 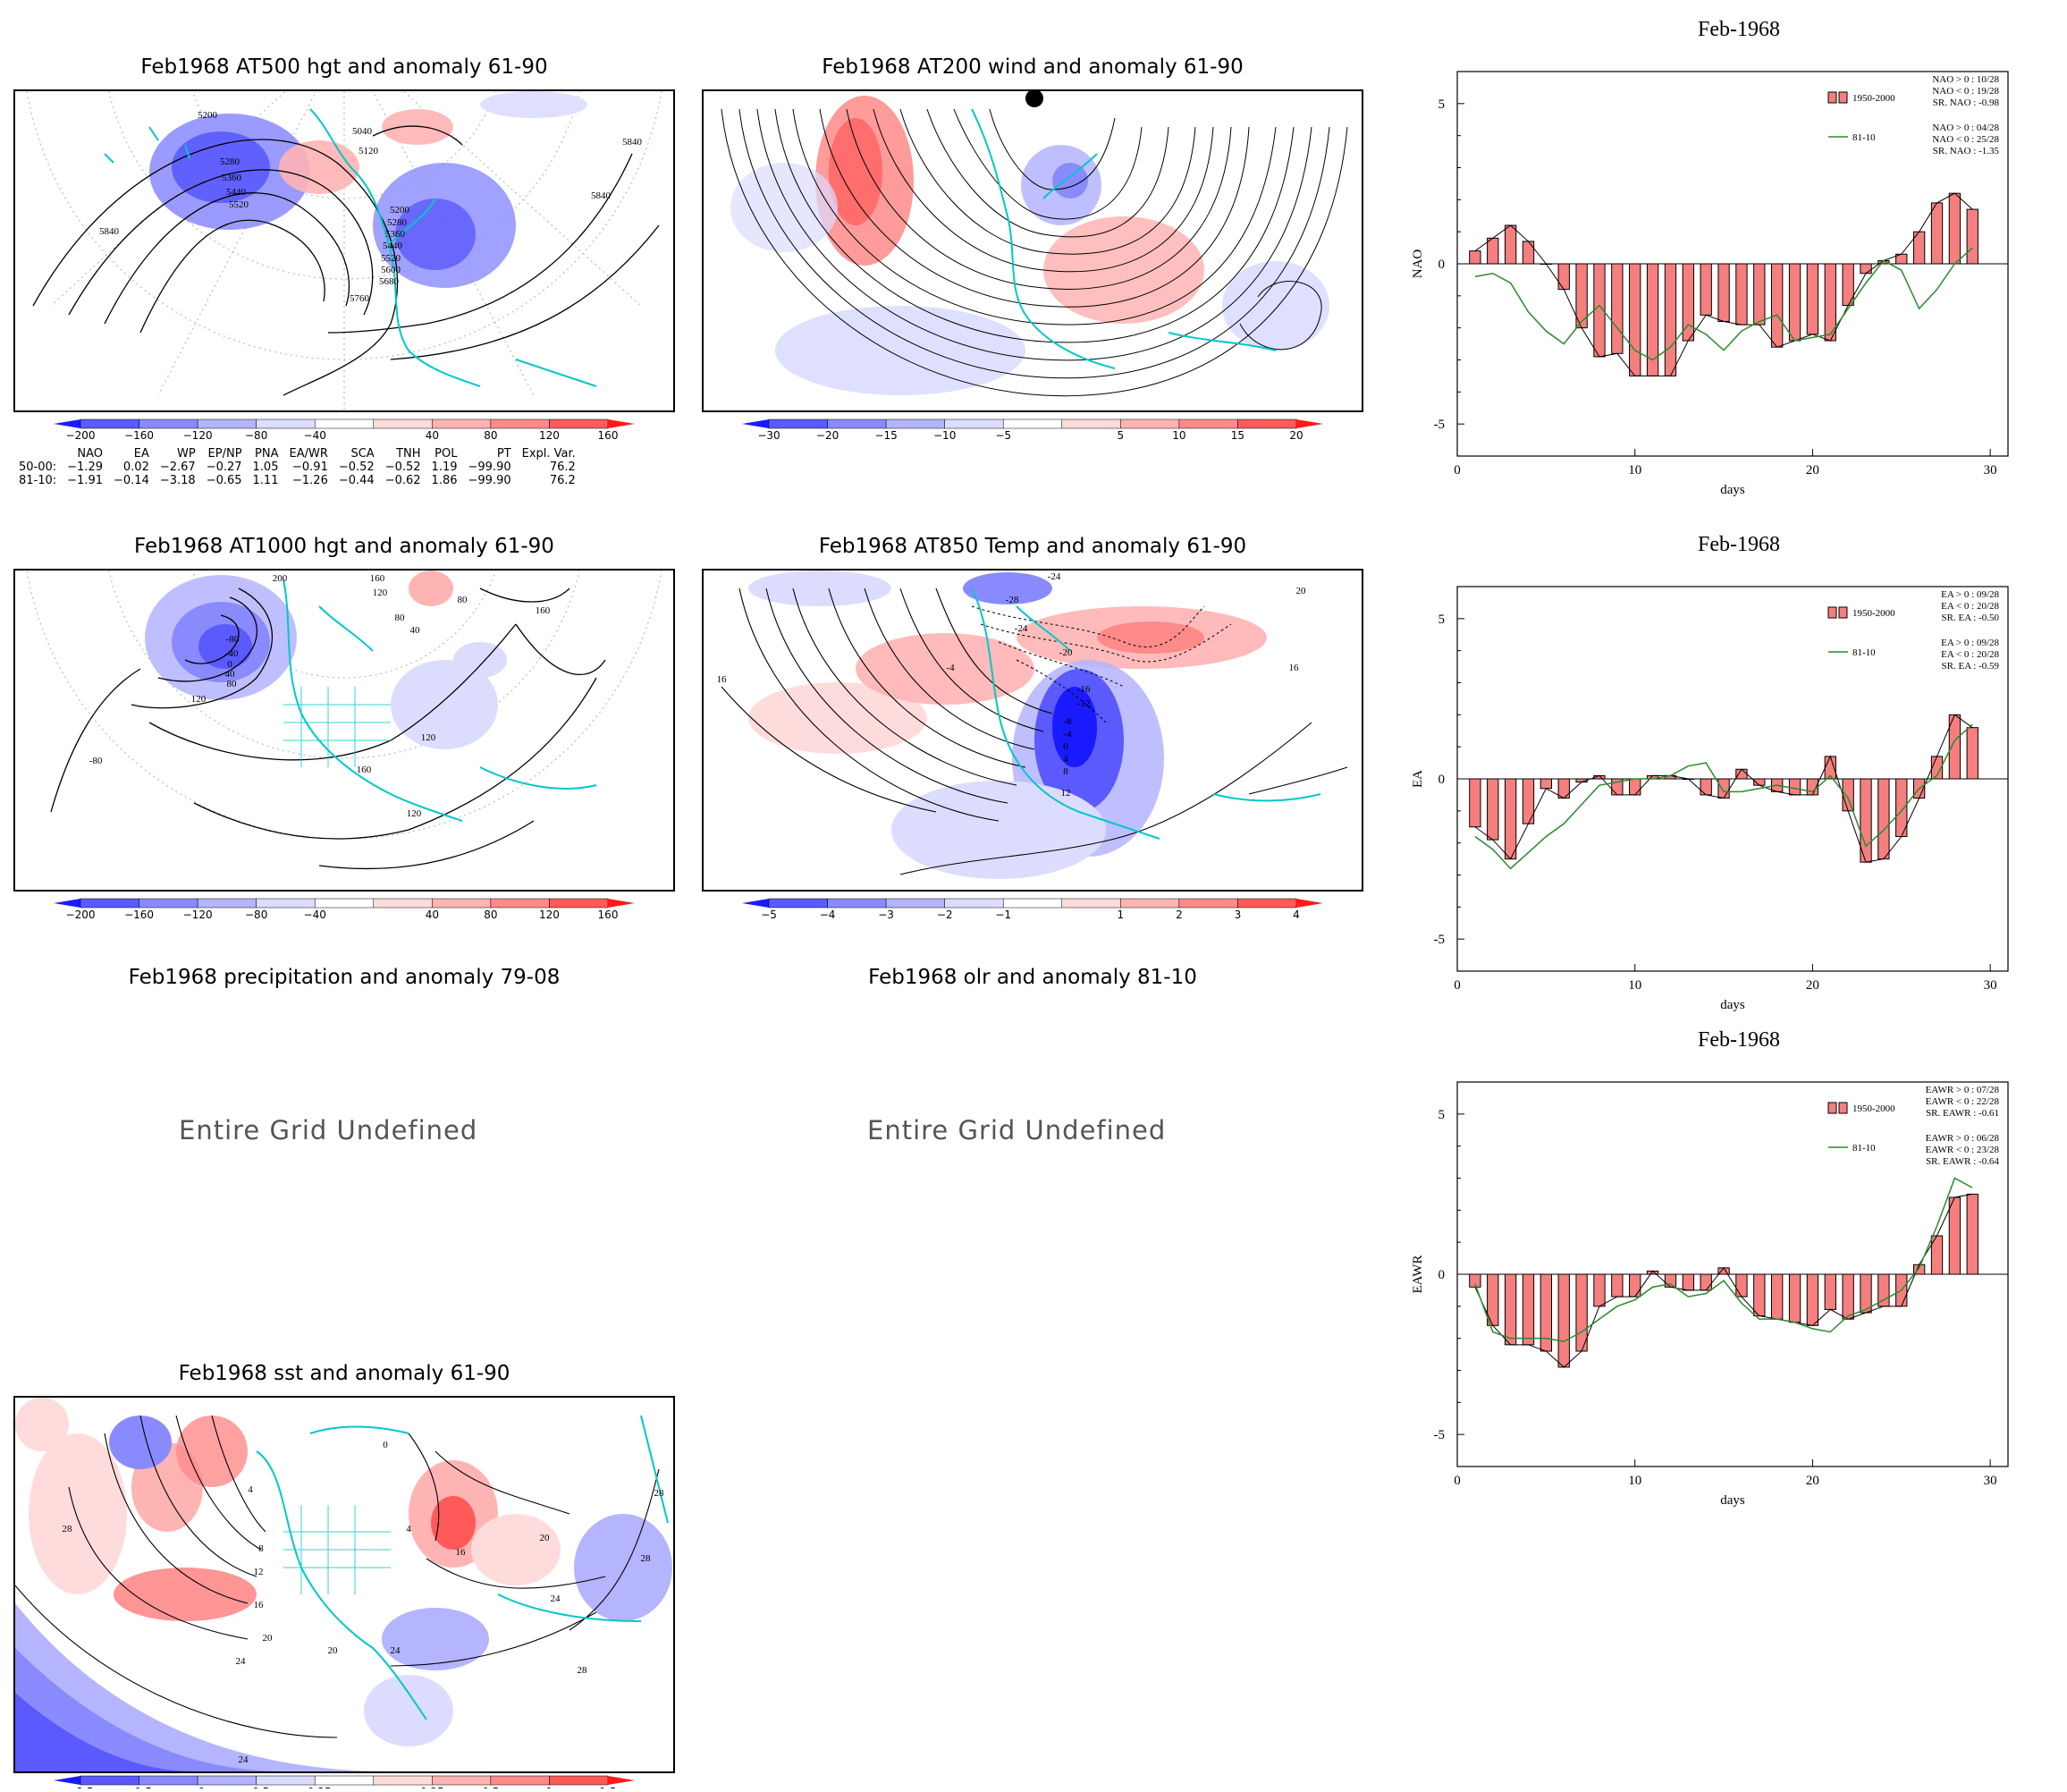 I want to click on index-table-header-cell: PNA, so click(x=267, y=454).